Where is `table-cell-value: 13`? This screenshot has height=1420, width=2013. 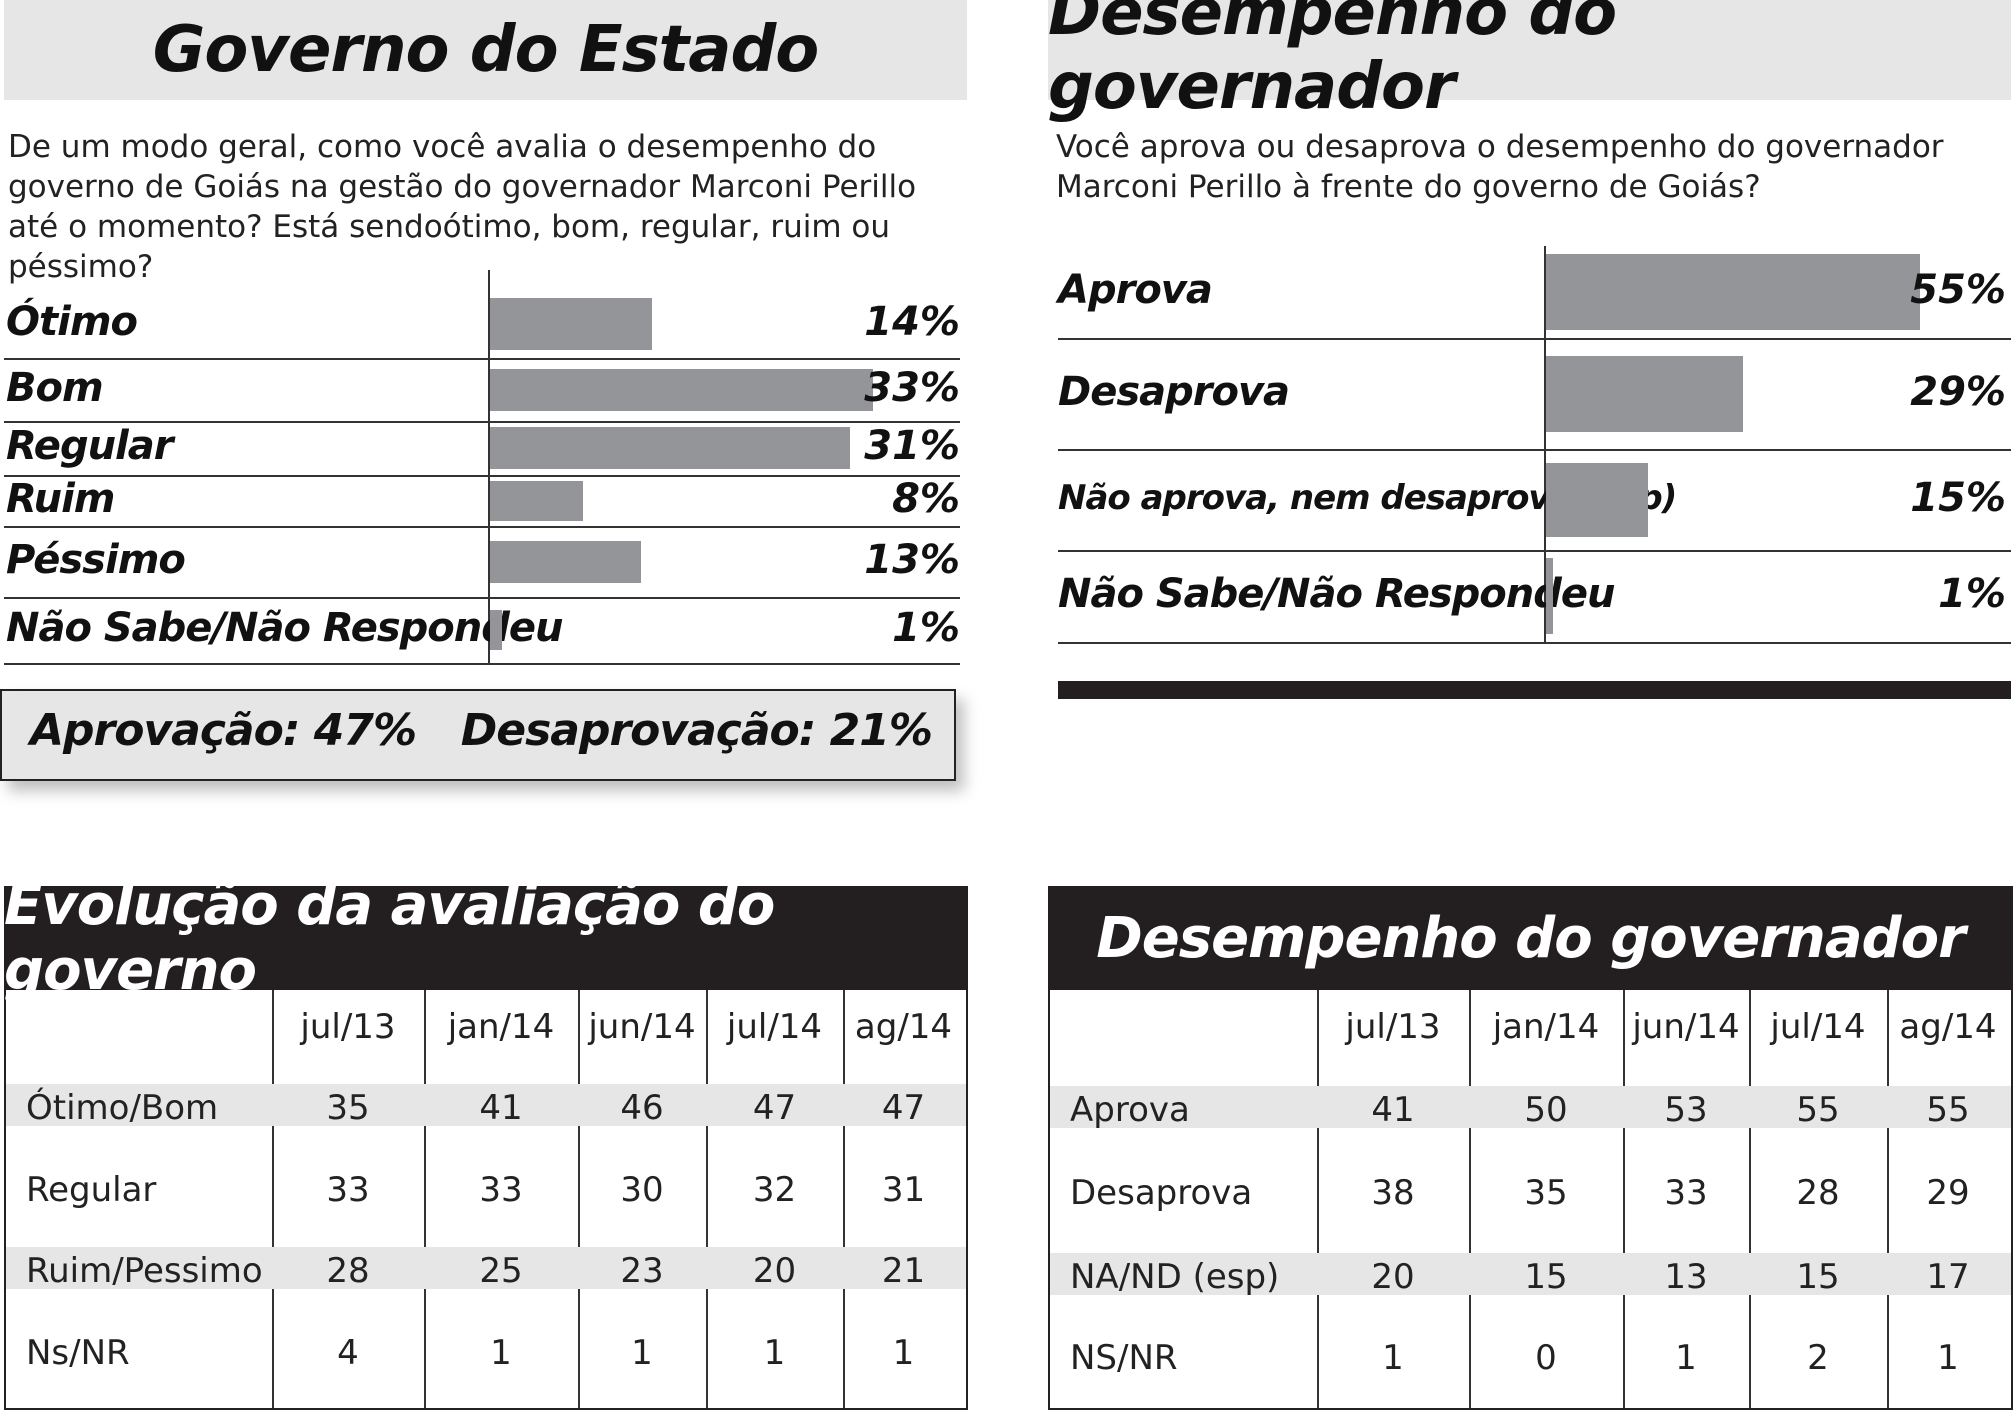
table-cell-value: 13 is located at coordinates (1686, 1277).